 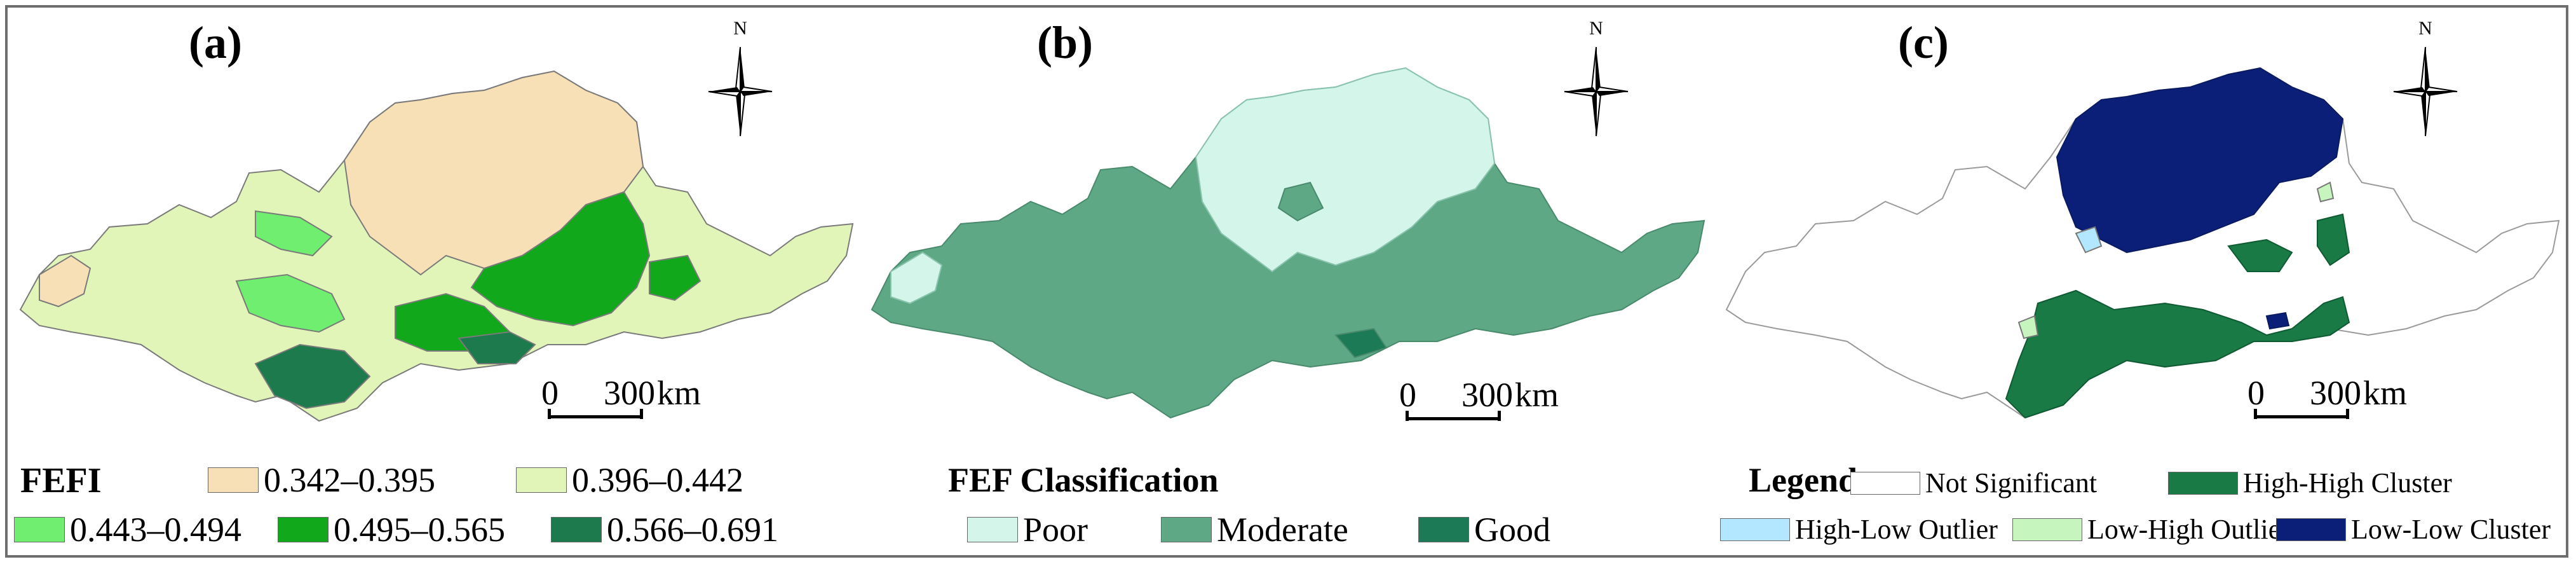 I want to click on legend-item: Good, so click(x=1484, y=529).